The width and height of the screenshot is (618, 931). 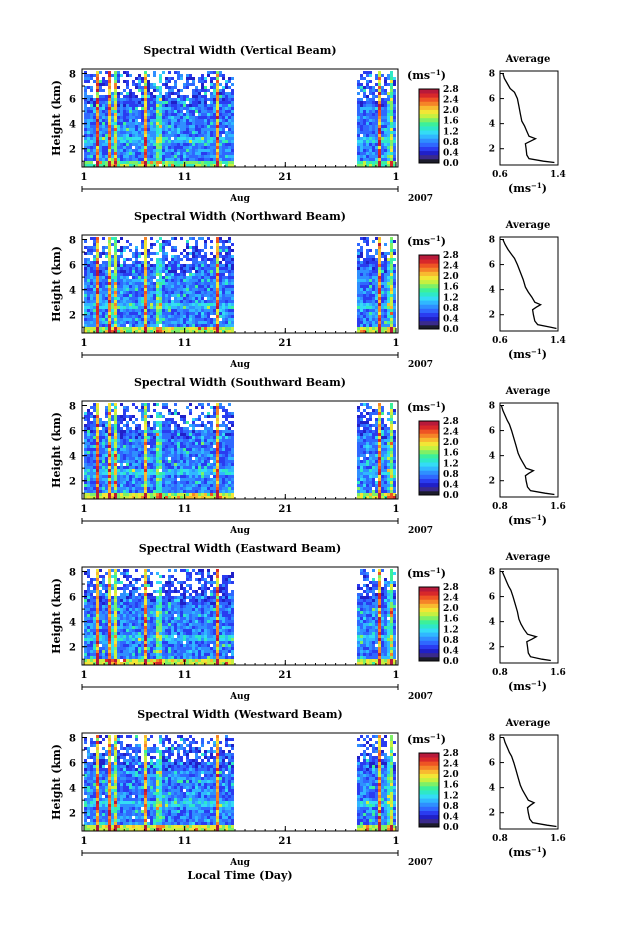 What do you see at coordinates (492, 266) in the screenshot?
I see `average-y-tick-label: 6` at bounding box center [492, 266].